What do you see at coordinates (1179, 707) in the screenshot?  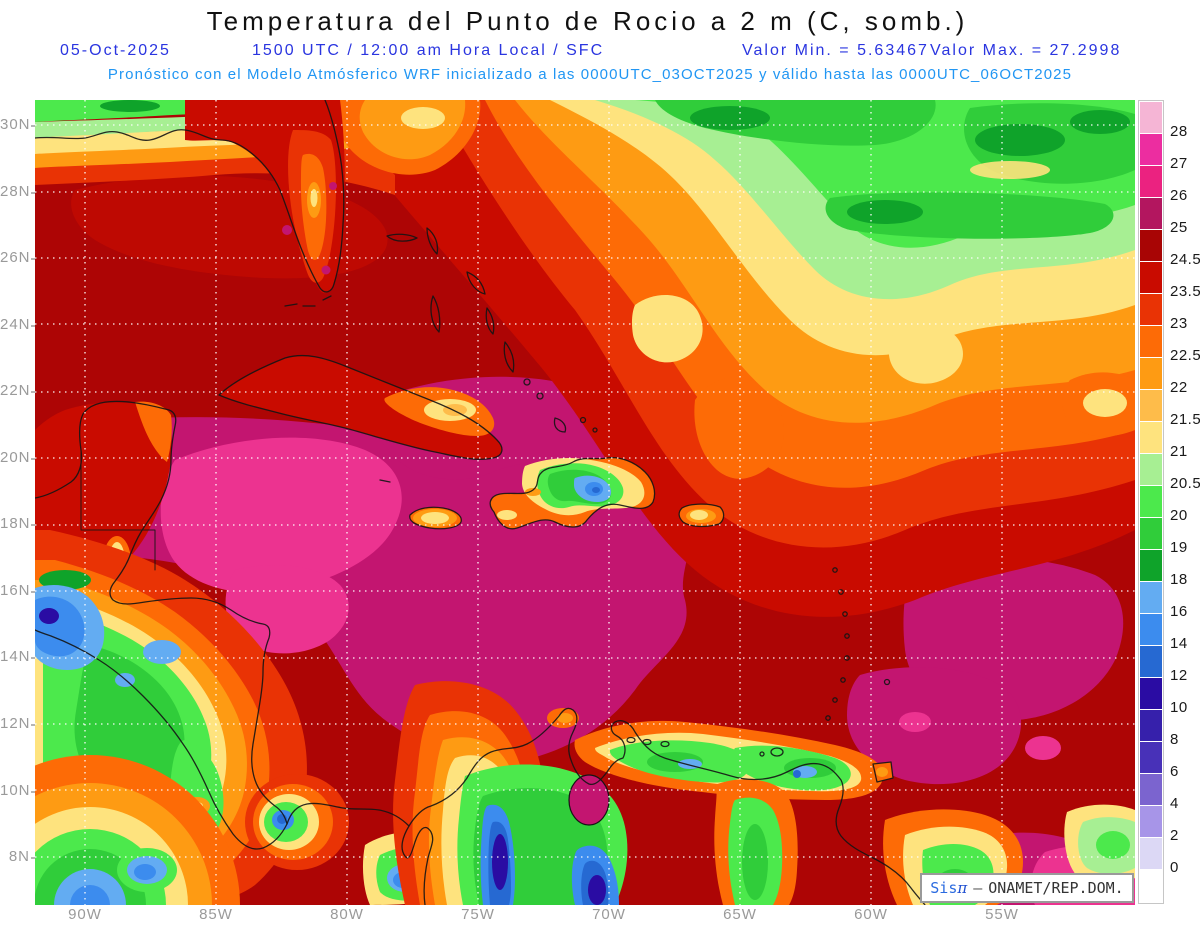 I see `colorbar-label: 10` at bounding box center [1179, 707].